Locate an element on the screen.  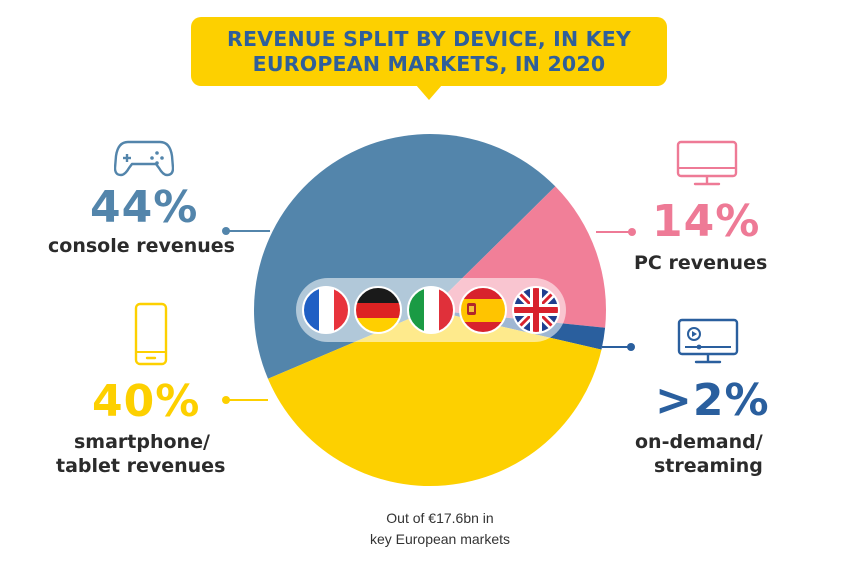
flags-band is located at coordinates (431, 310).